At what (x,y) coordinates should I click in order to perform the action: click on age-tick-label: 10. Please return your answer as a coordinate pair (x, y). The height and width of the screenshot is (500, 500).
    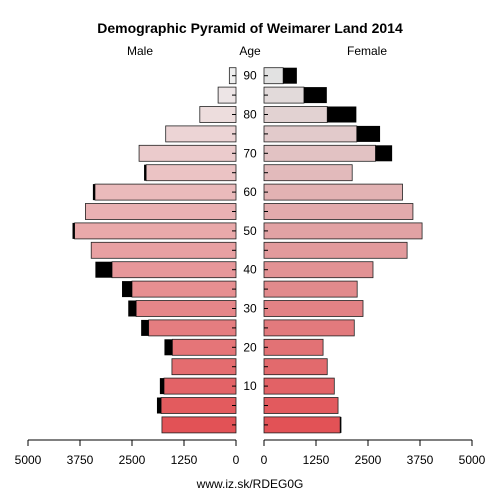
    Looking at the image, I should click on (250, 386).